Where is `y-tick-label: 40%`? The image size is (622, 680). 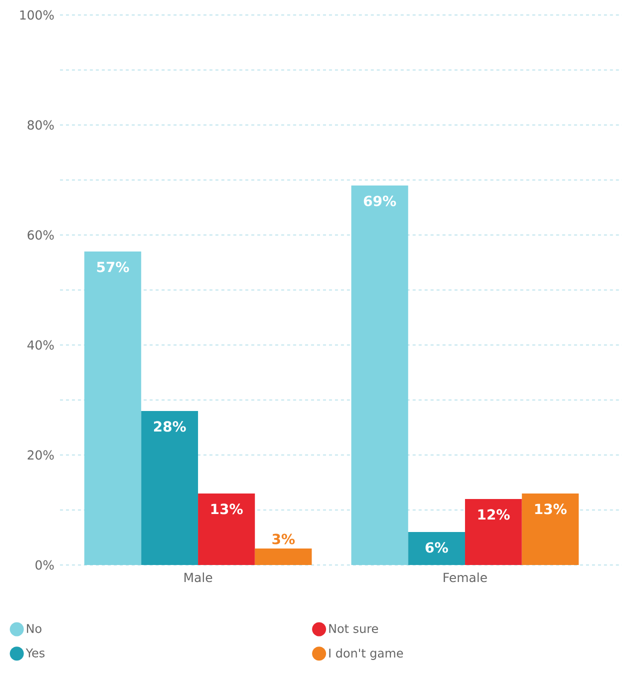
y-tick-label: 40% is located at coordinates (40, 345).